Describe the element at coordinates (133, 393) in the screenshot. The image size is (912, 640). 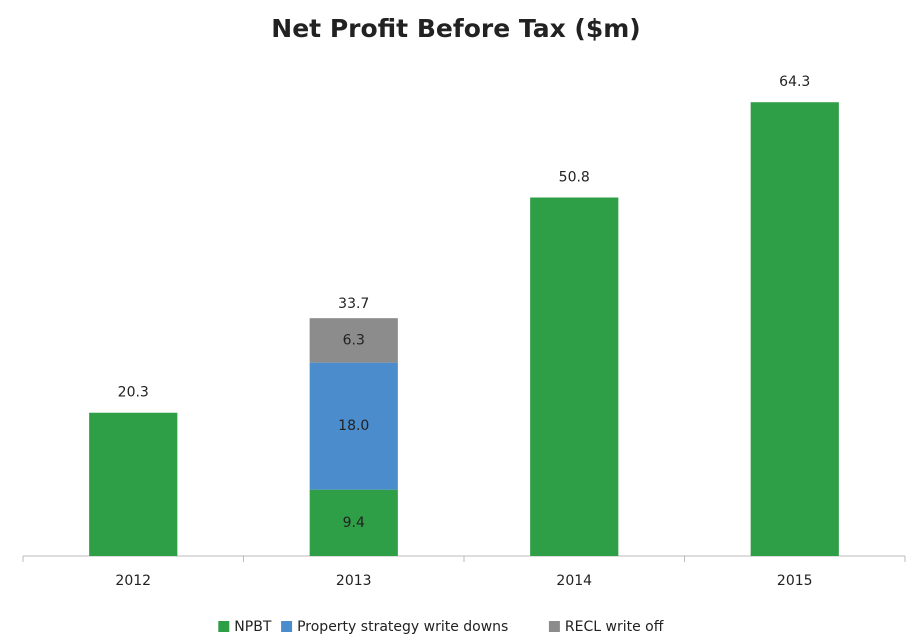
I see `value-label: 20.3` at that location.